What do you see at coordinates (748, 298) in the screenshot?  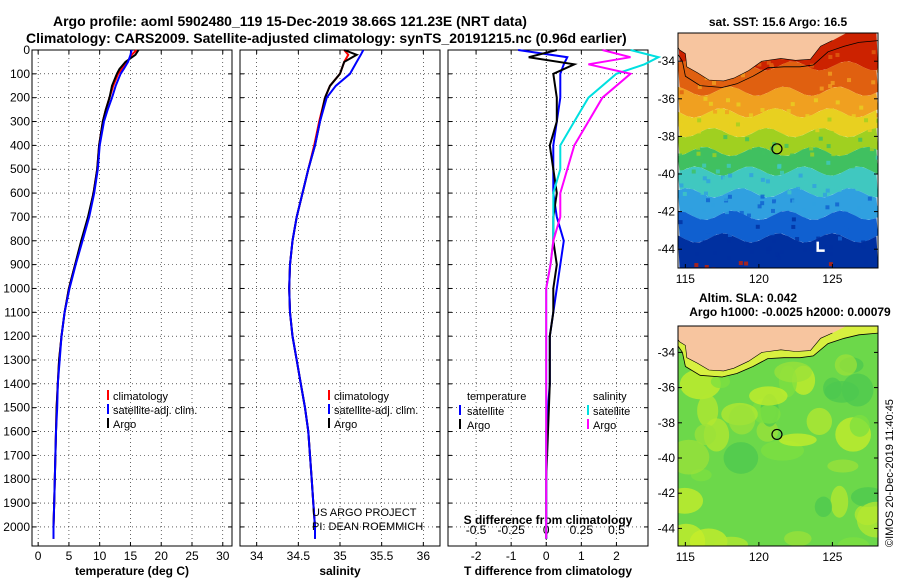 I see `sla-map-title: Altim. SLA: 0.042` at bounding box center [748, 298].